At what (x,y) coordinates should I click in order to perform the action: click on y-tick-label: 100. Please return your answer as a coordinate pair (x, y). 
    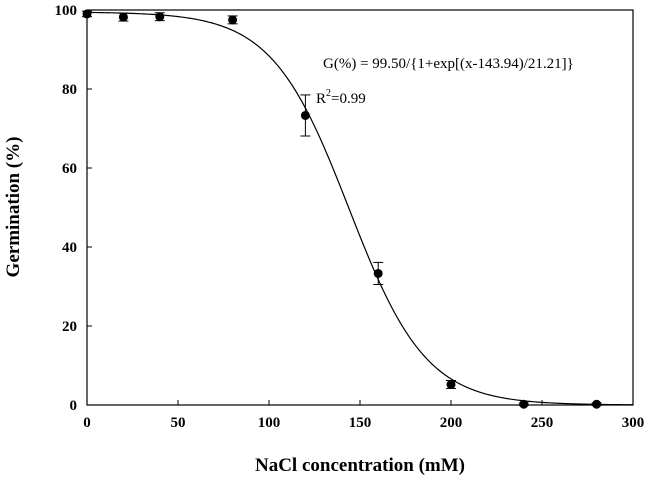
    Looking at the image, I should click on (66, 11).